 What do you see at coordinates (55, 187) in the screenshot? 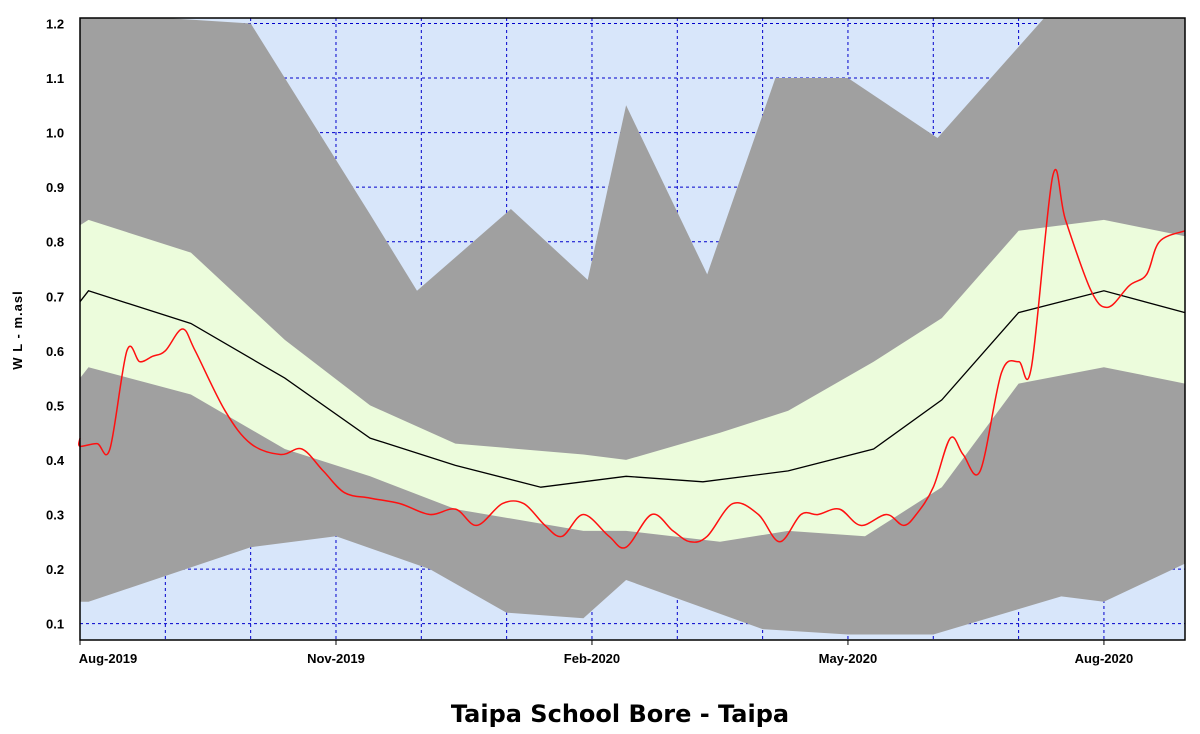
I see `y-tick-label: 0.9` at bounding box center [55, 187].